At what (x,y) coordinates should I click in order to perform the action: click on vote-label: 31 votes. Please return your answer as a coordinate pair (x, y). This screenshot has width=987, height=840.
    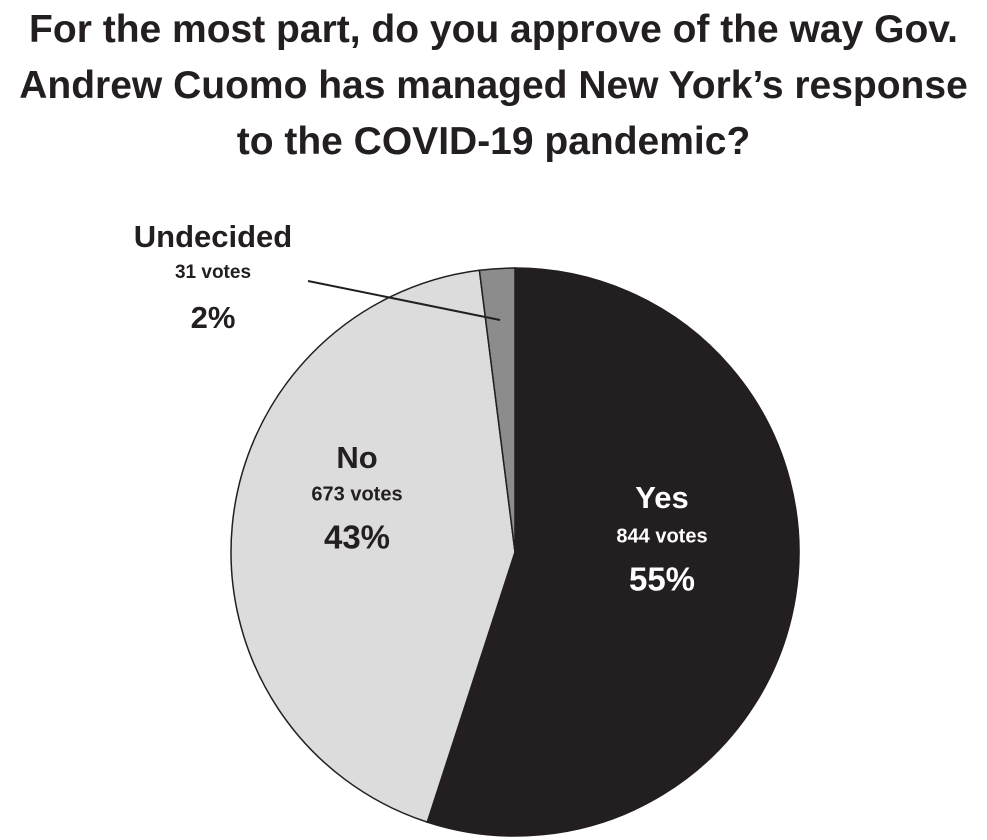
    Looking at the image, I should click on (213, 272).